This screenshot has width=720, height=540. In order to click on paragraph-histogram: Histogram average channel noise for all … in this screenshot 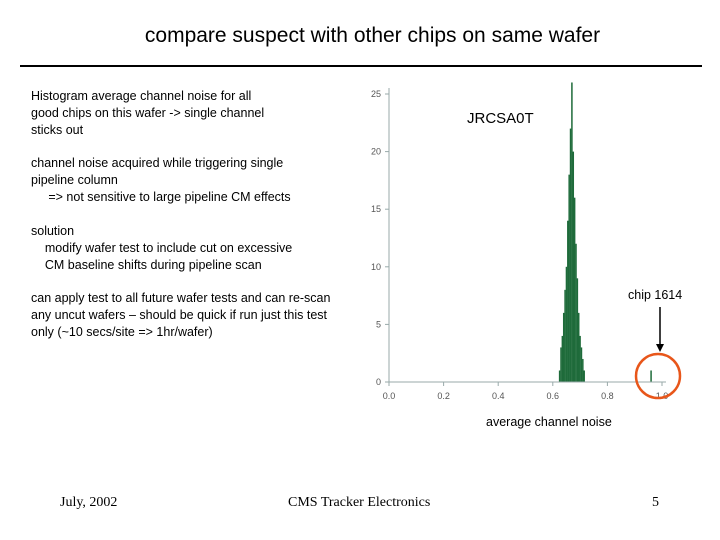, I will do `click(147, 113)`.